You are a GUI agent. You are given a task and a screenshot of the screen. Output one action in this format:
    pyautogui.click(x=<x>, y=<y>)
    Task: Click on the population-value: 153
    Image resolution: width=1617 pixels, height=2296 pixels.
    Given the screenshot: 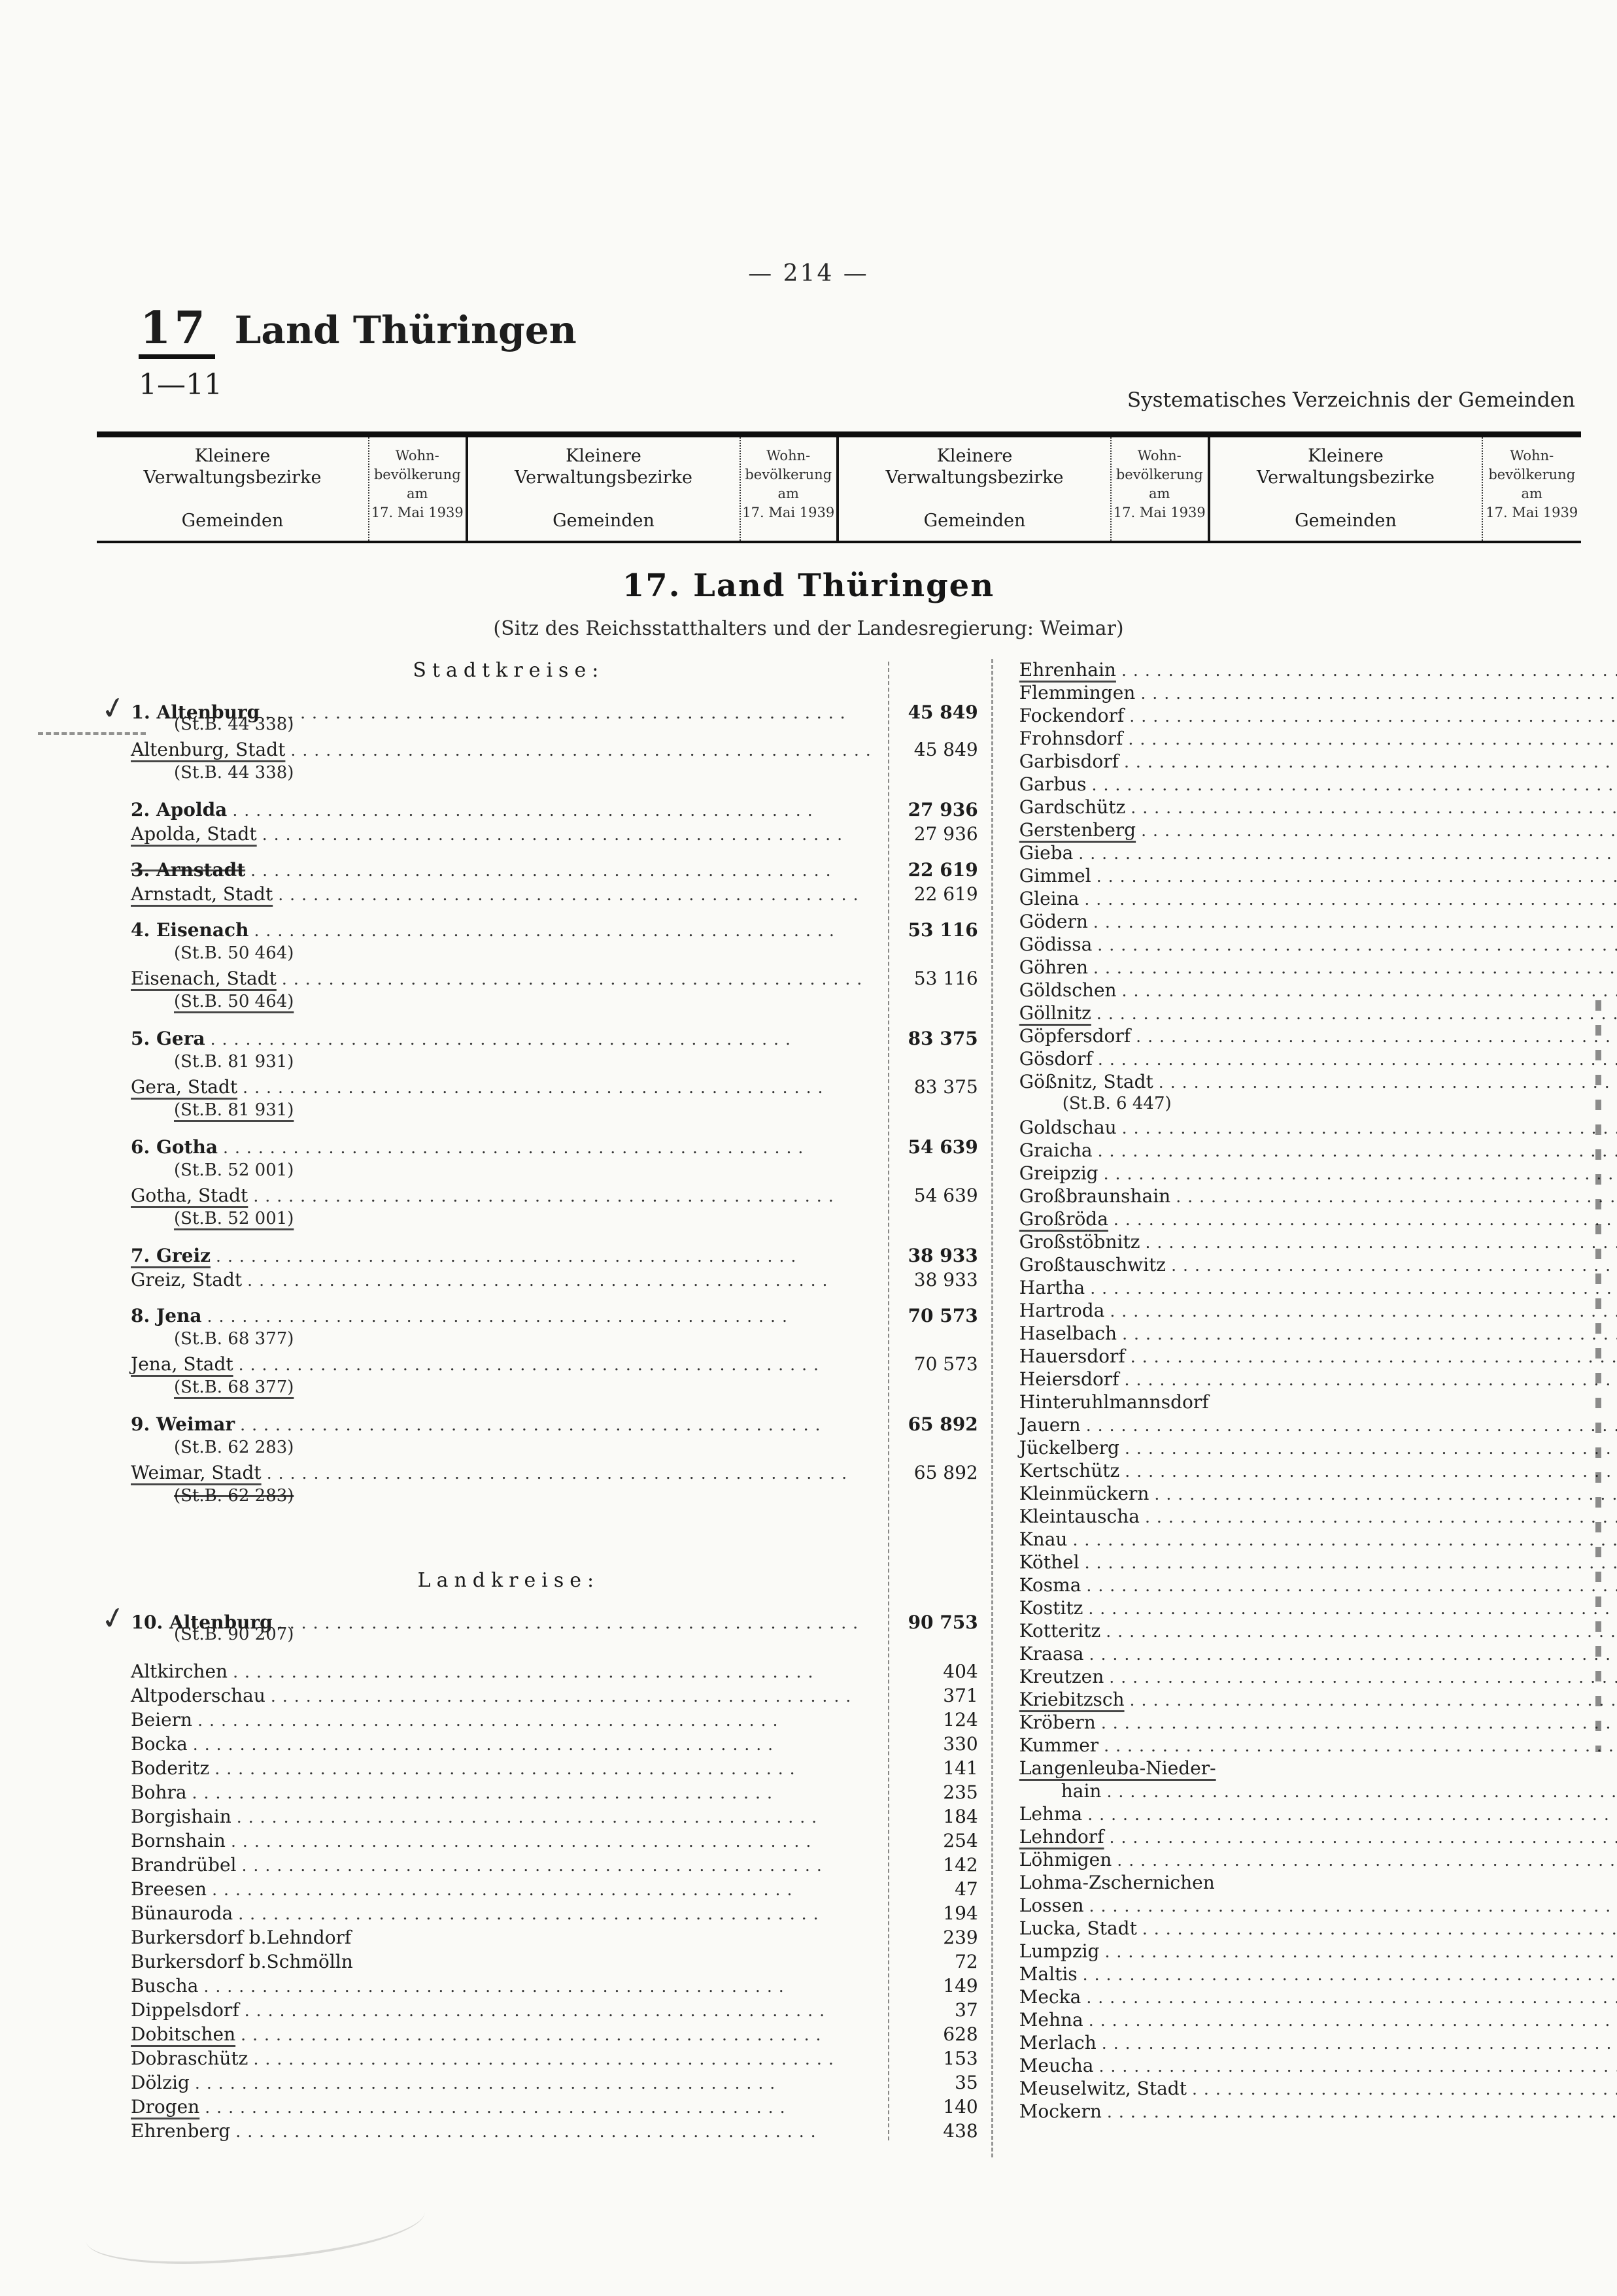 What is the action you would take?
    pyautogui.click(x=960, y=2058)
    